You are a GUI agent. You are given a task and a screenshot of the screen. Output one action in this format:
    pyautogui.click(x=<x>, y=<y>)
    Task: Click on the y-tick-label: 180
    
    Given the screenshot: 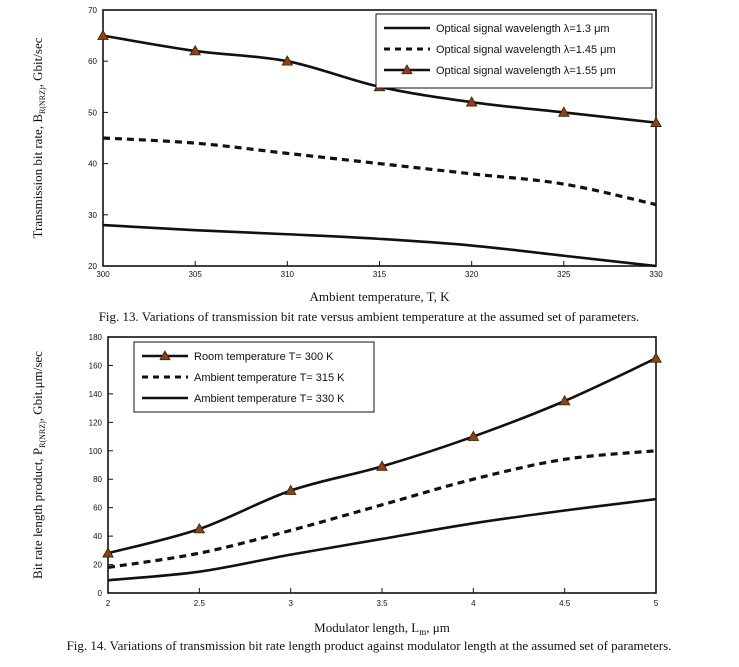 What is the action you would take?
    pyautogui.click(x=96, y=337)
    